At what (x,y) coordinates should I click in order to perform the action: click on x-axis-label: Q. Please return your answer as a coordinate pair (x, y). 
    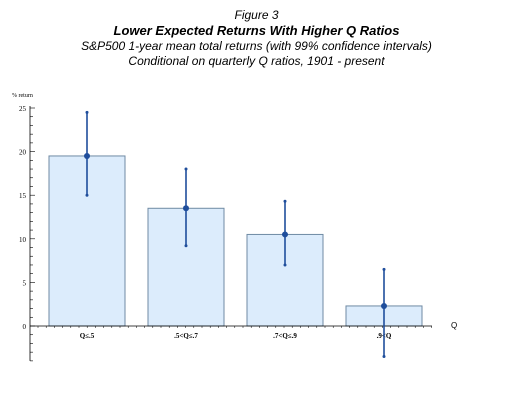
    Looking at the image, I should click on (454, 325).